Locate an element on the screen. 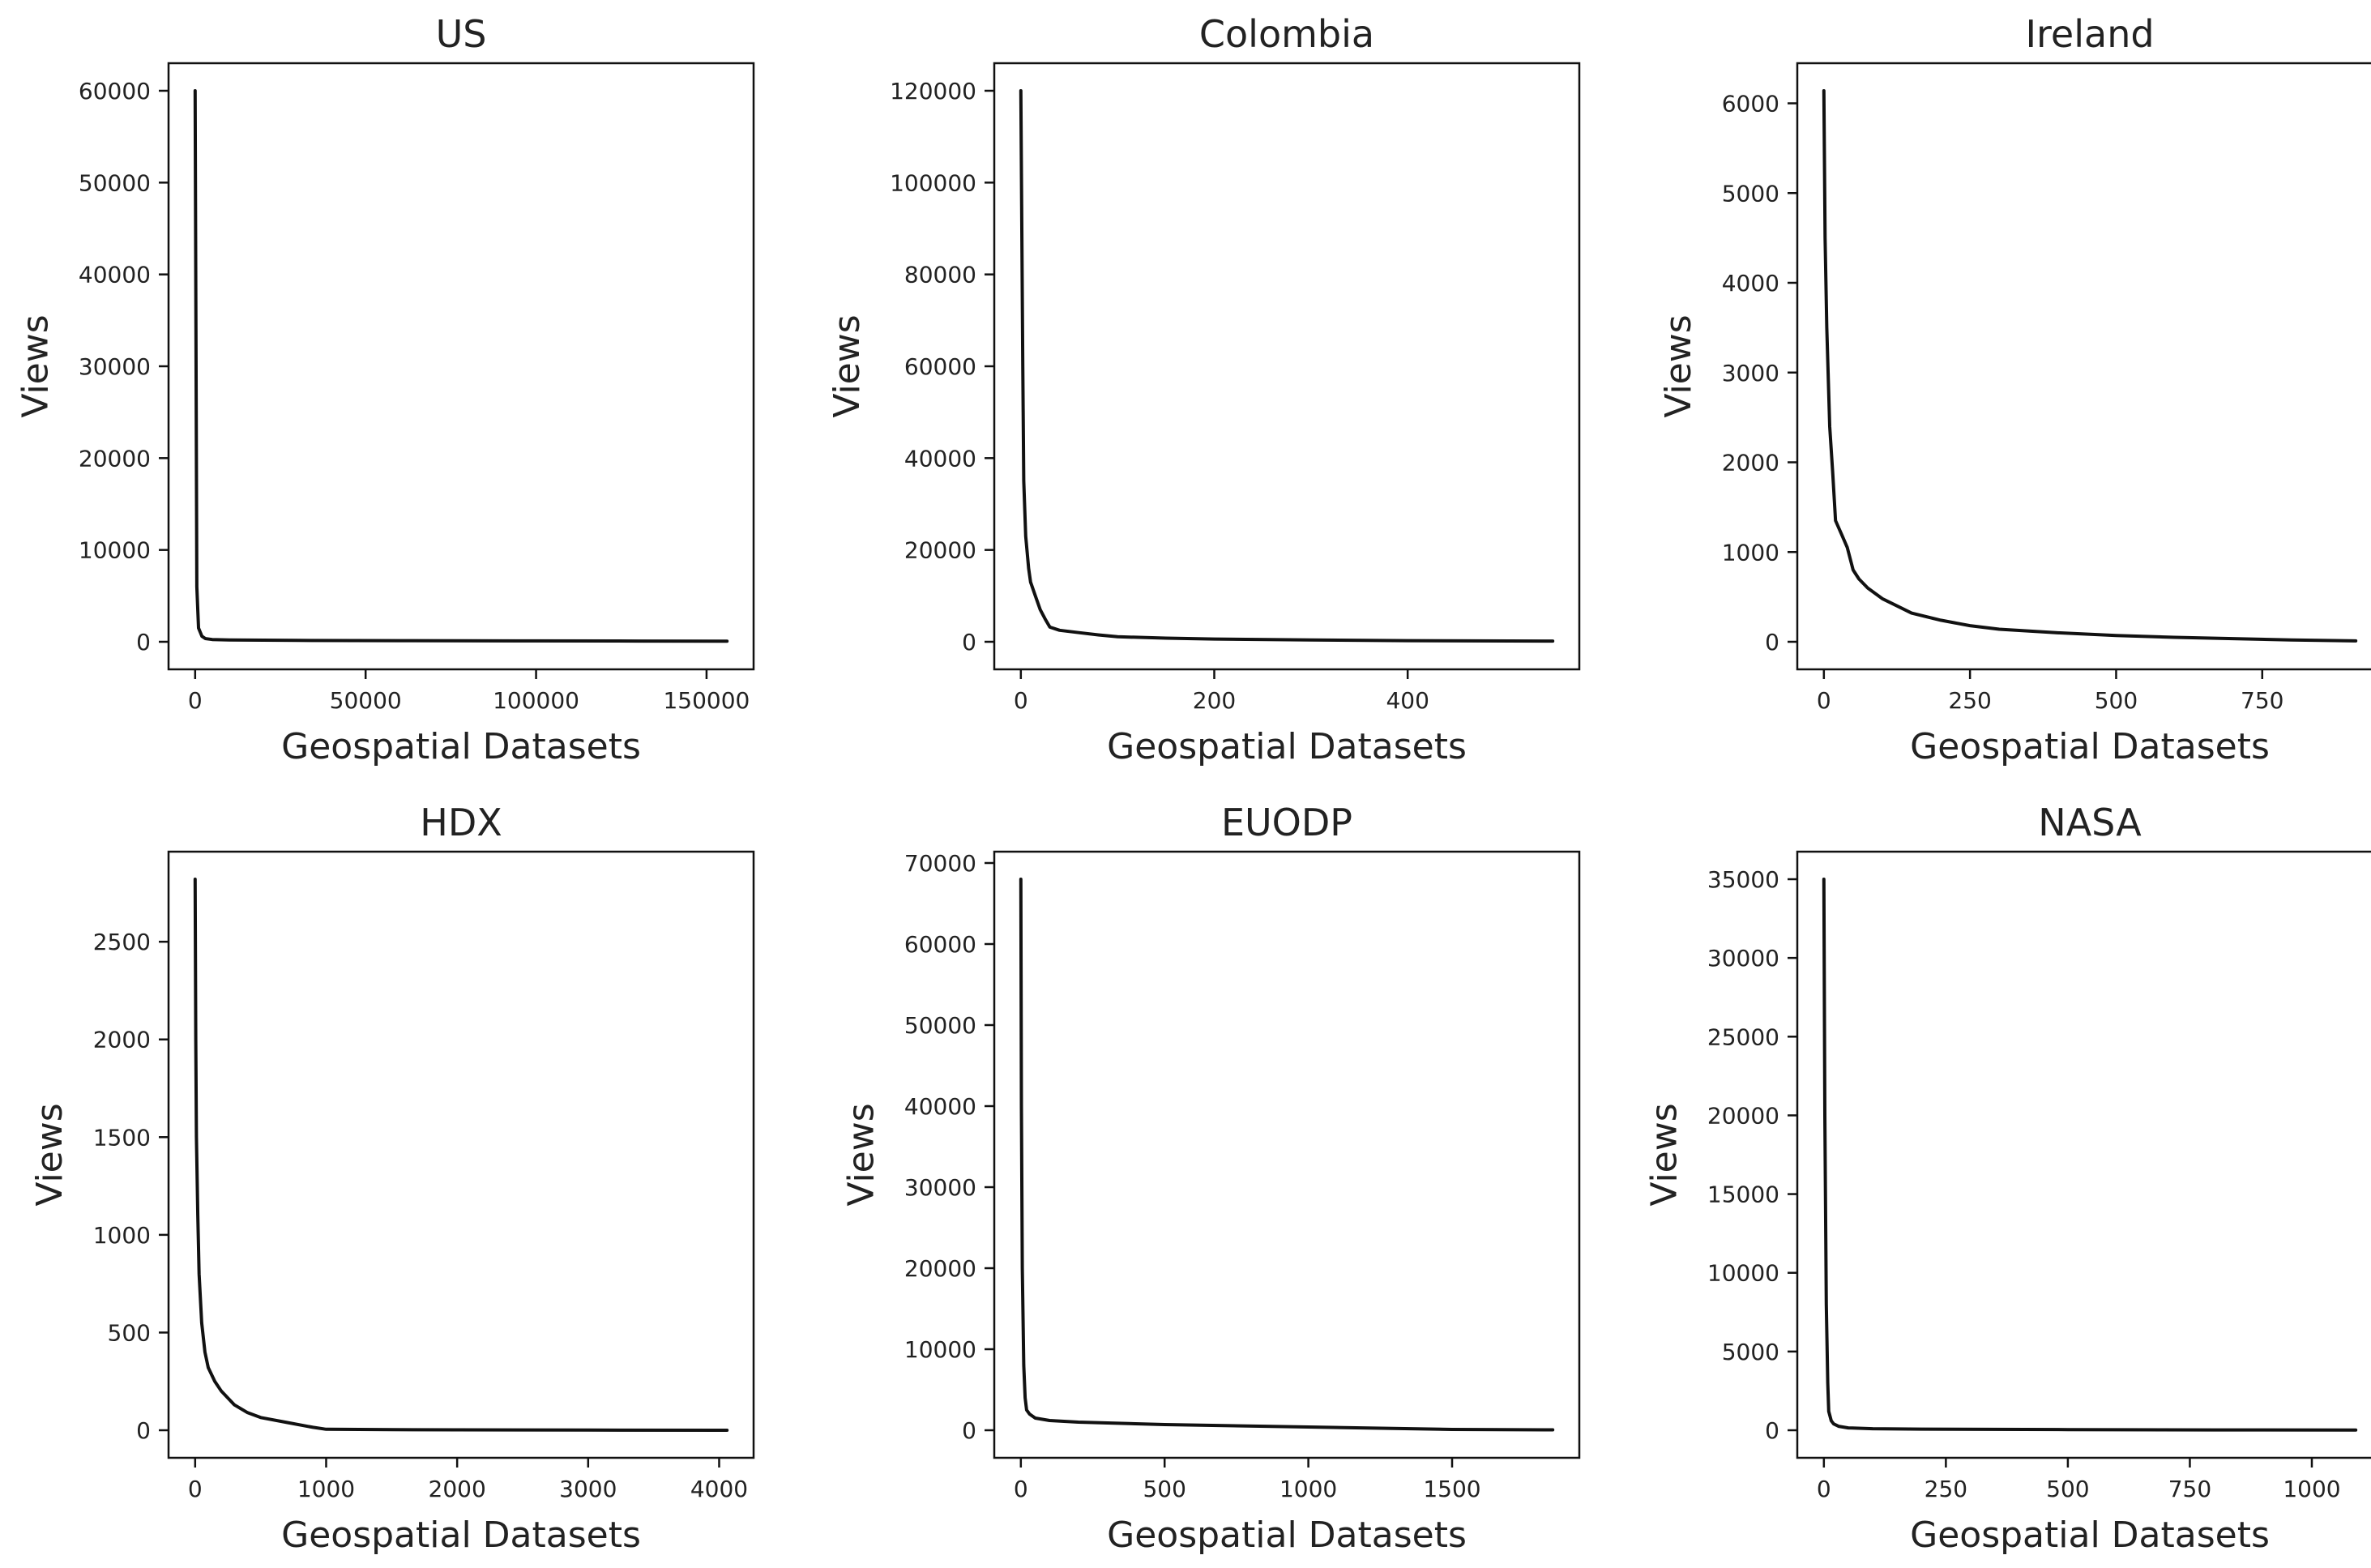  x-tick-label: 200 is located at coordinates (1214, 700).